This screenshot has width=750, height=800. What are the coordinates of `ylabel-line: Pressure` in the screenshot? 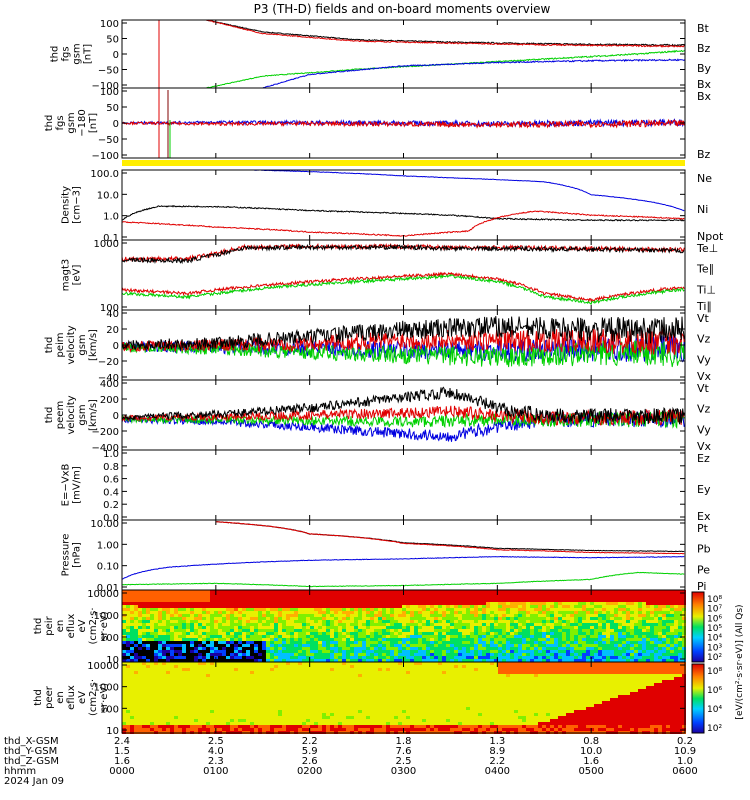 It's located at (66, 555).